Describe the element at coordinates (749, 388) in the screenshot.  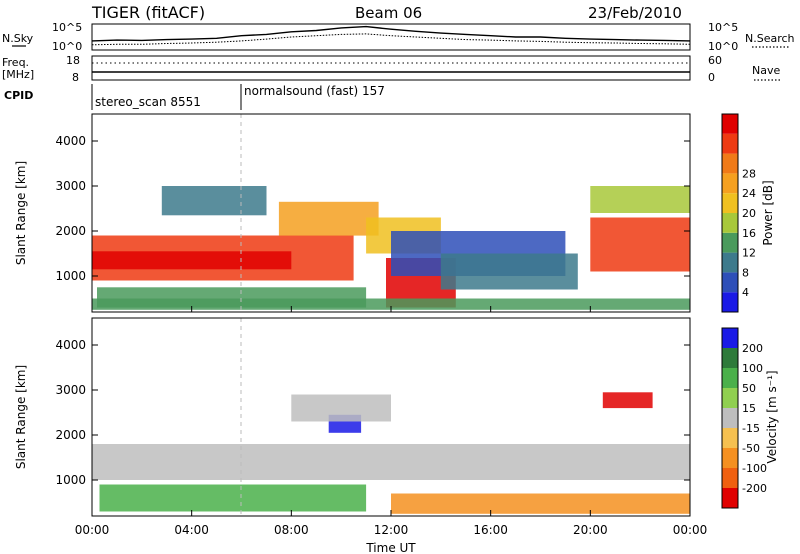
I see `colorbar-tick-label: 50` at that location.